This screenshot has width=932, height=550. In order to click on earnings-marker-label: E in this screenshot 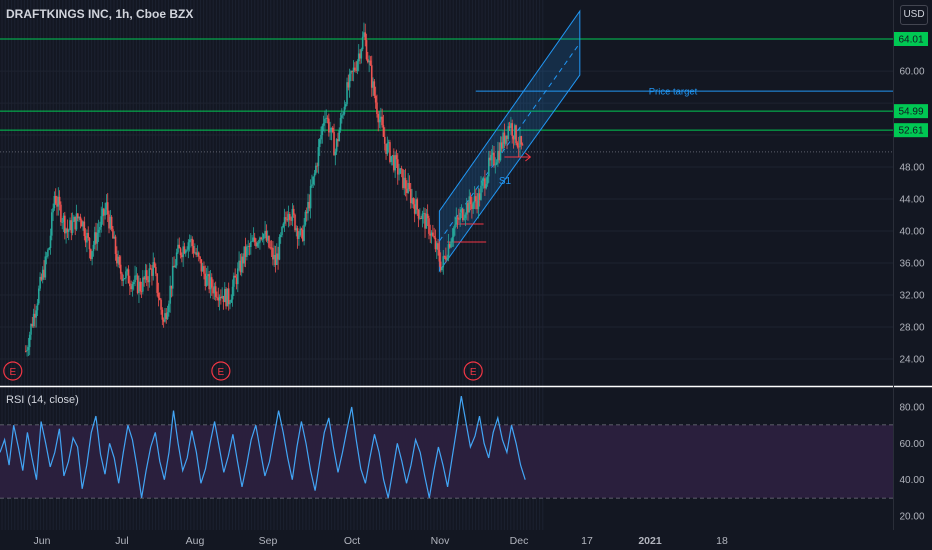, I will do `click(12, 372)`.